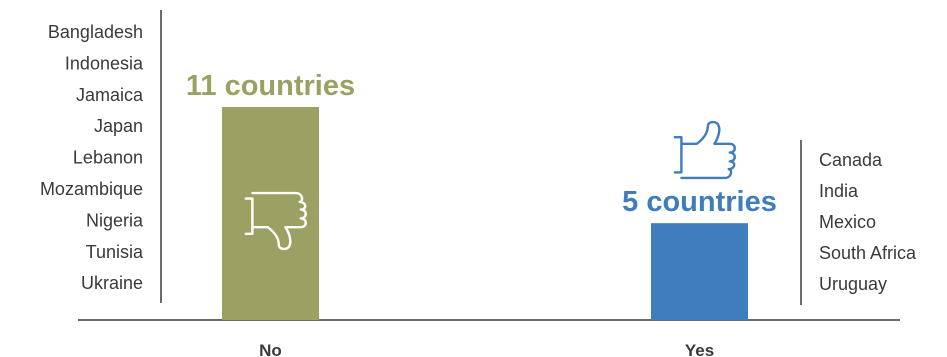 The image size is (947, 357). I want to click on country-label: Lebanon, so click(108, 158).